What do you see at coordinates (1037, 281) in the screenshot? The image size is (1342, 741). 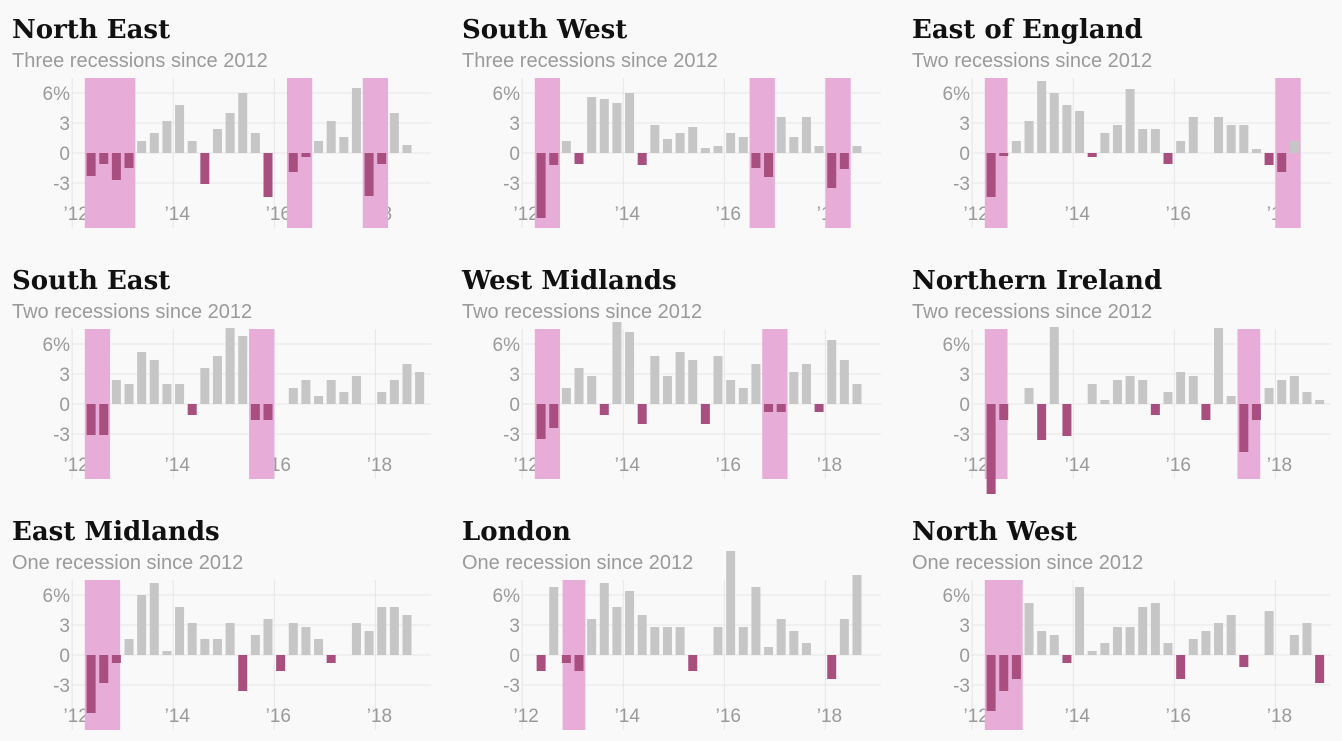 I see `panel-title: Northern Ireland` at bounding box center [1037, 281].